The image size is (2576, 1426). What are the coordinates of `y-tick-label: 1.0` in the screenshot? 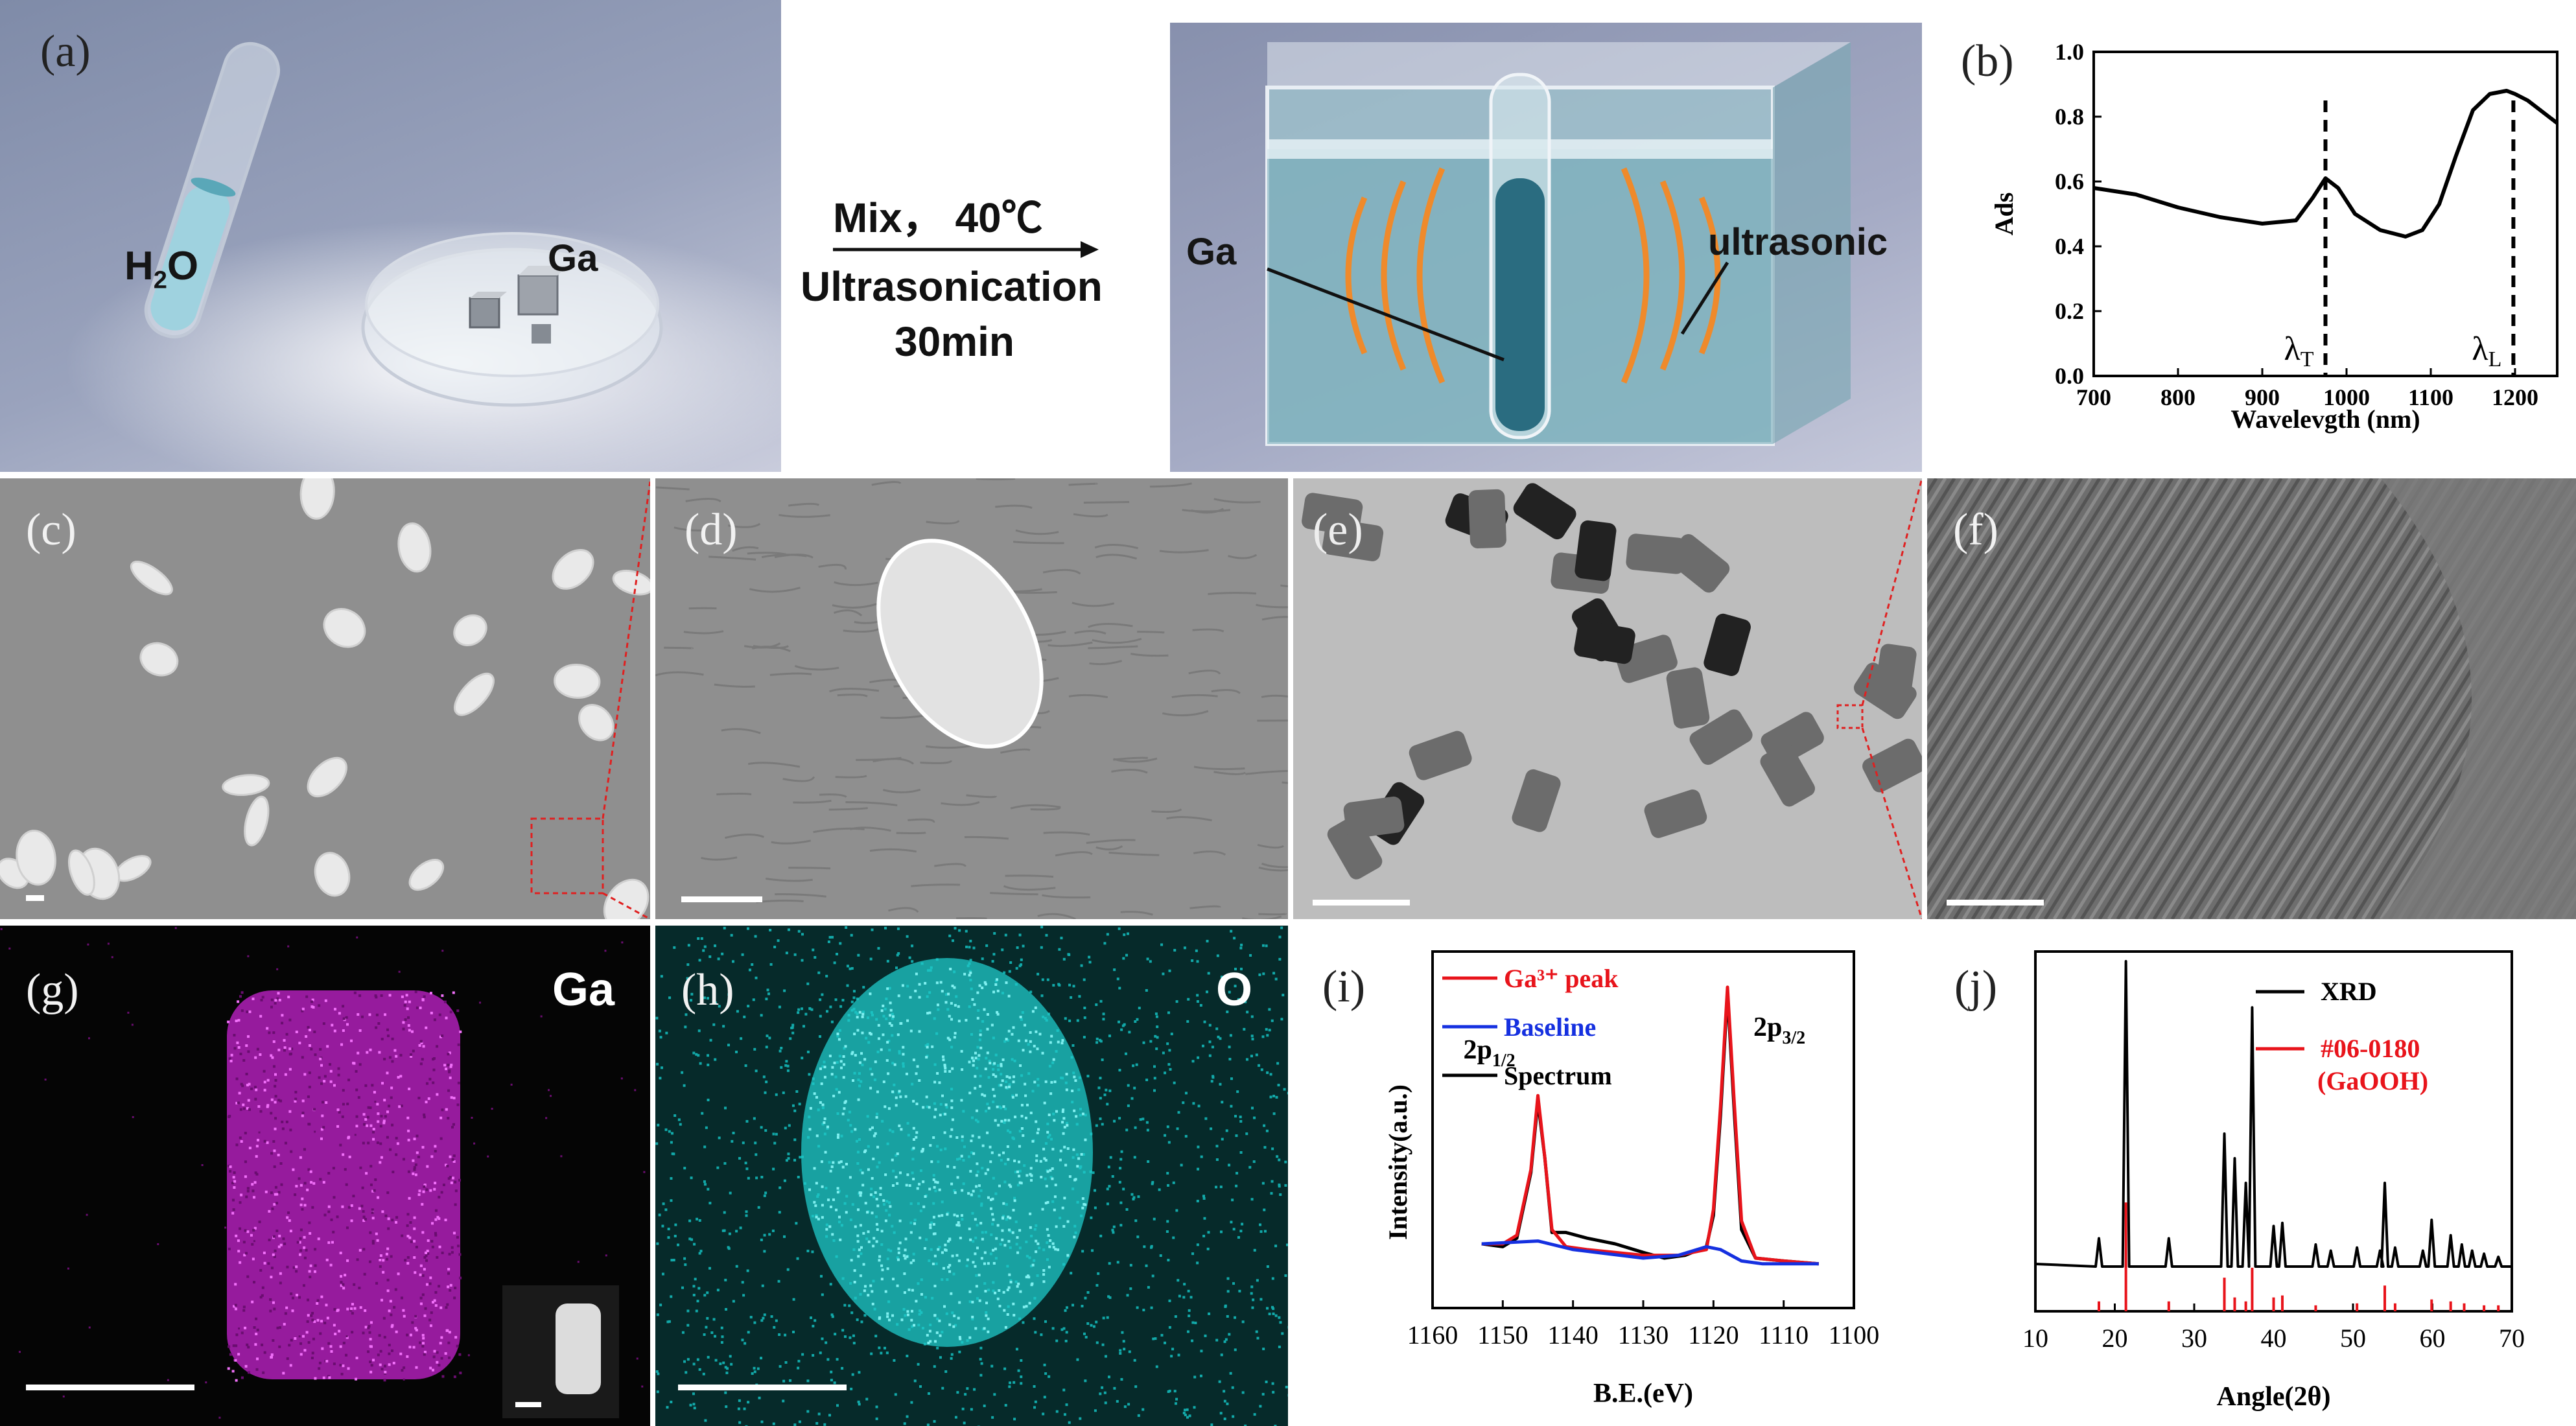 It's located at (2069, 52).